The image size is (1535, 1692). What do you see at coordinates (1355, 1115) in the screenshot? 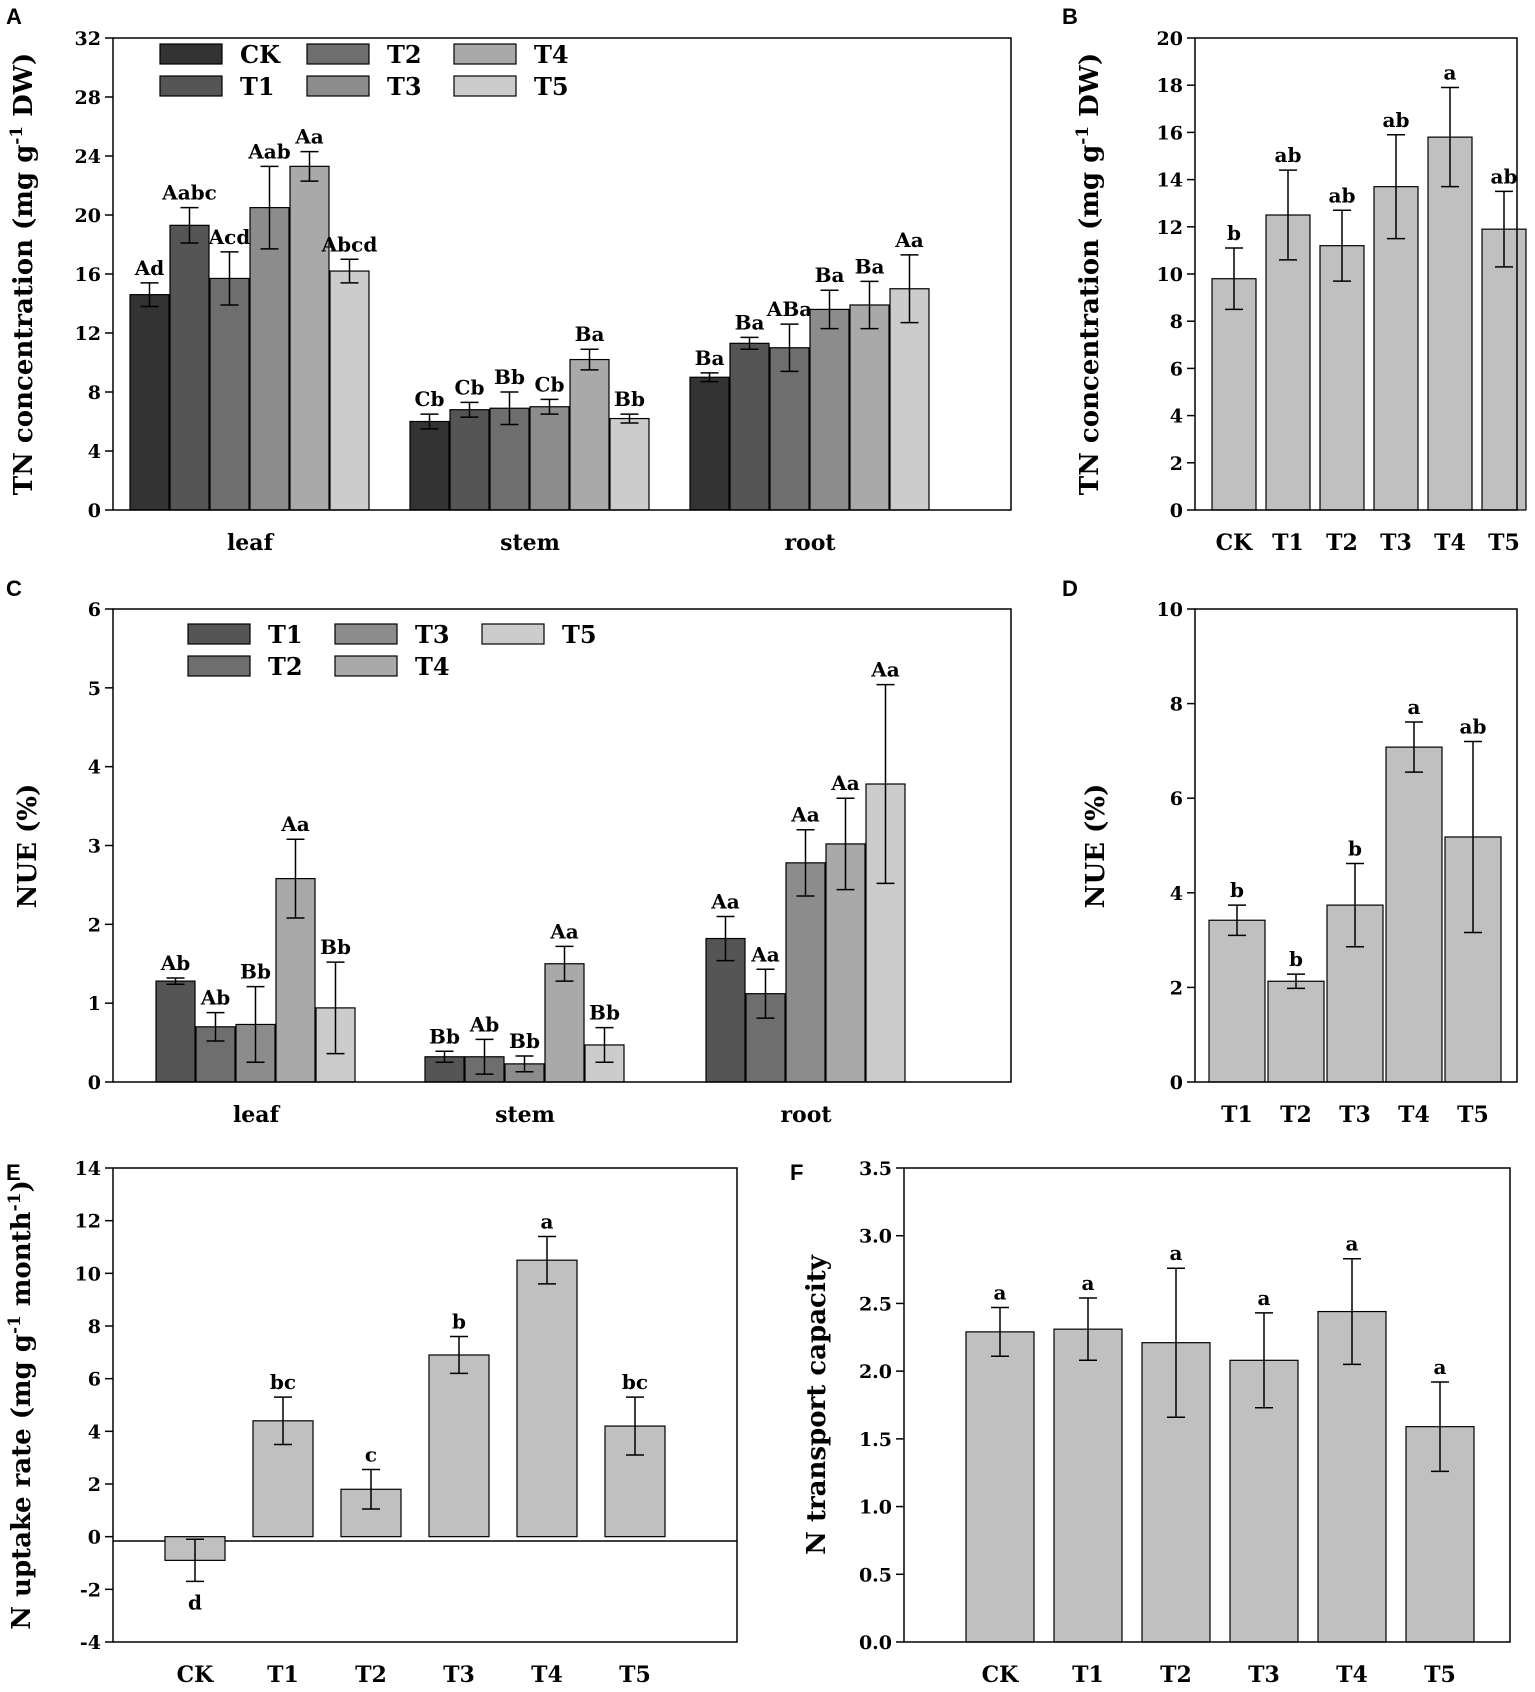
I see `panel-d-x-categories: T1 T2 T3 T4 T5` at bounding box center [1355, 1115].